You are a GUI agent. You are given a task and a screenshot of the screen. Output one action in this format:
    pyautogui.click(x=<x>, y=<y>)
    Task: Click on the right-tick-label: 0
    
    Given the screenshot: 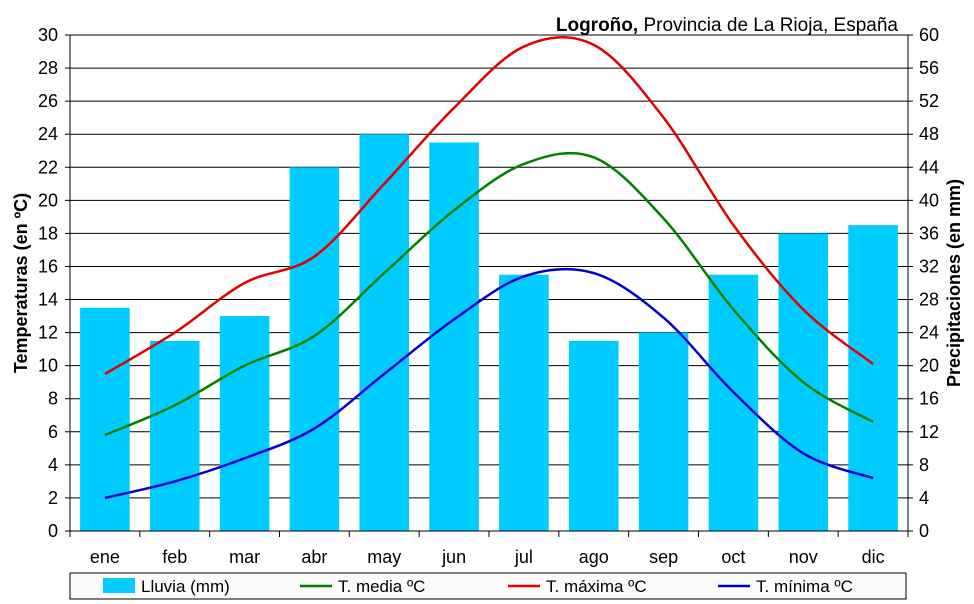 What is the action you would take?
    pyautogui.click(x=924, y=531)
    